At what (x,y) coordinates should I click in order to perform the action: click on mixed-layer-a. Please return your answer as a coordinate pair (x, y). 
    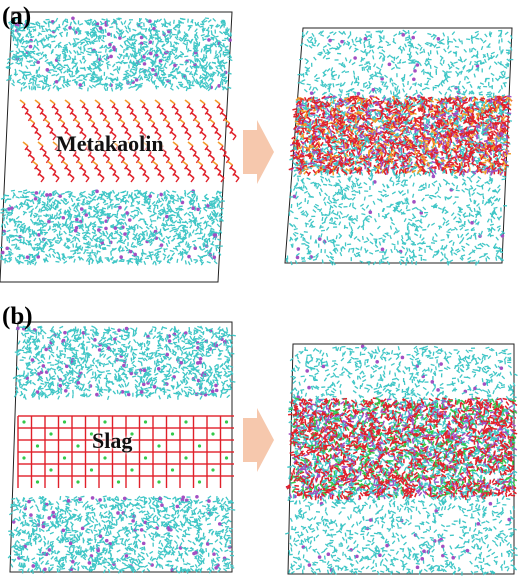
    Looking at the image, I should click on (400, 136).